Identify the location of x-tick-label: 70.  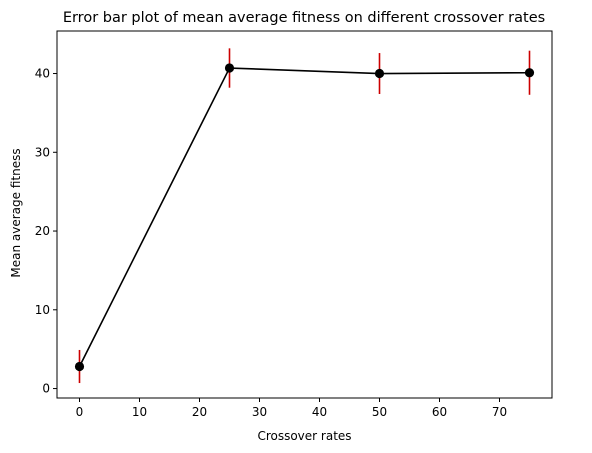
(499, 412).